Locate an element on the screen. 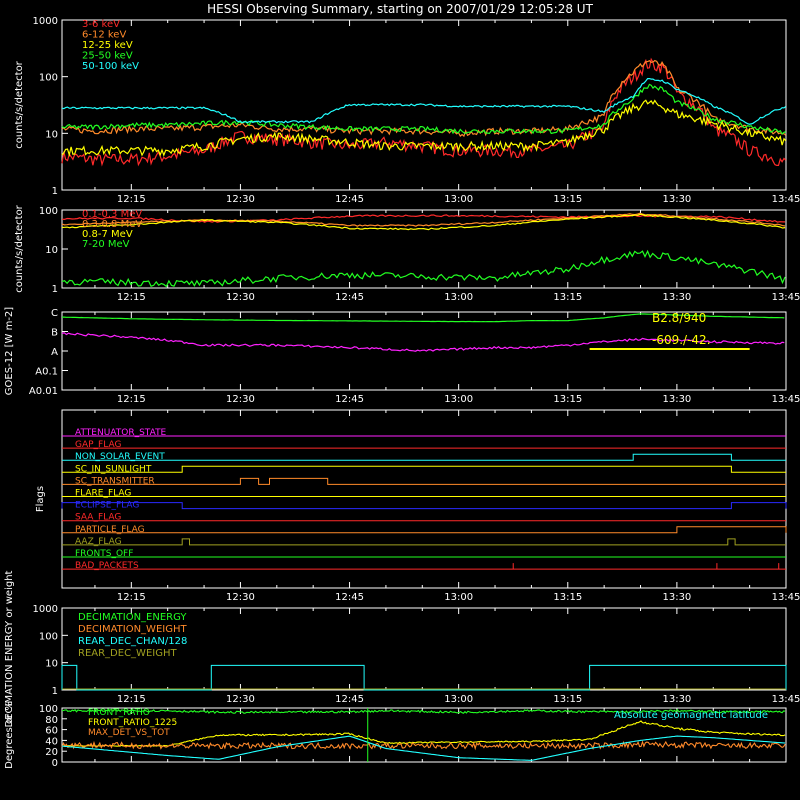  p3-xtick-label: 13:15 is located at coordinates (567, 399).